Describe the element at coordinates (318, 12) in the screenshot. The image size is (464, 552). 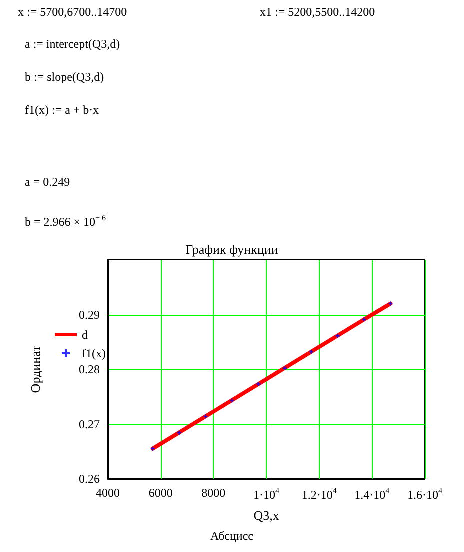
I see `text: x1 := 5200,5500..14200` at that location.